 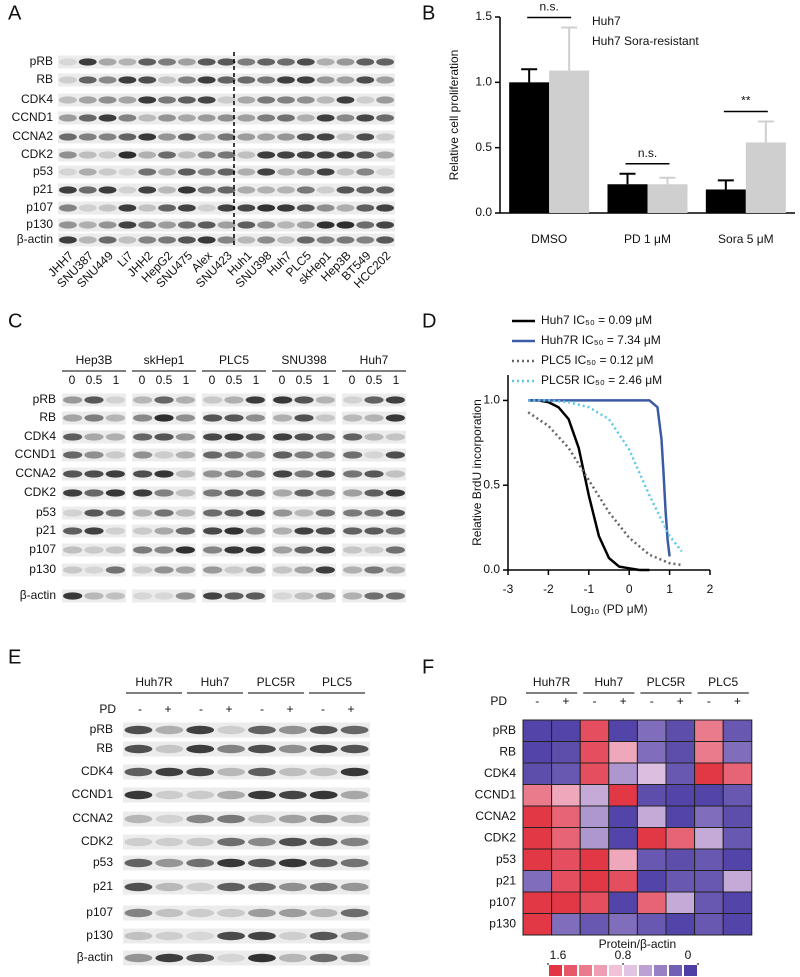 What do you see at coordinates (627, 198) in the screenshot?
I see `bar` at bounding box center [627, 198].